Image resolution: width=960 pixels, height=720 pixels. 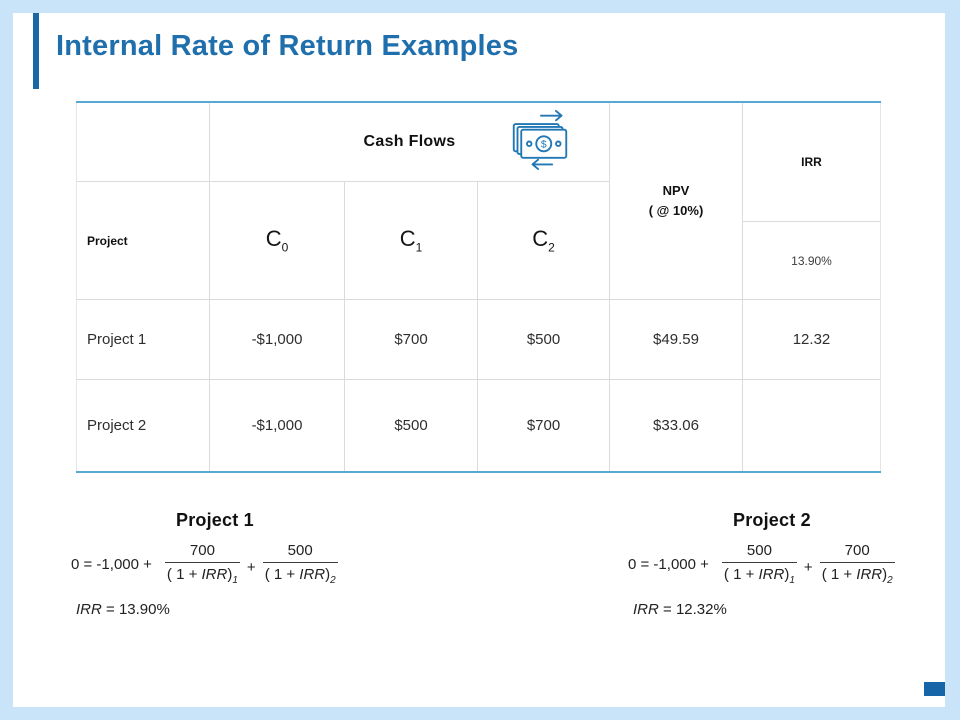 I want to click on project1-formula-heading: Project 1, so click(x=215, y=520).